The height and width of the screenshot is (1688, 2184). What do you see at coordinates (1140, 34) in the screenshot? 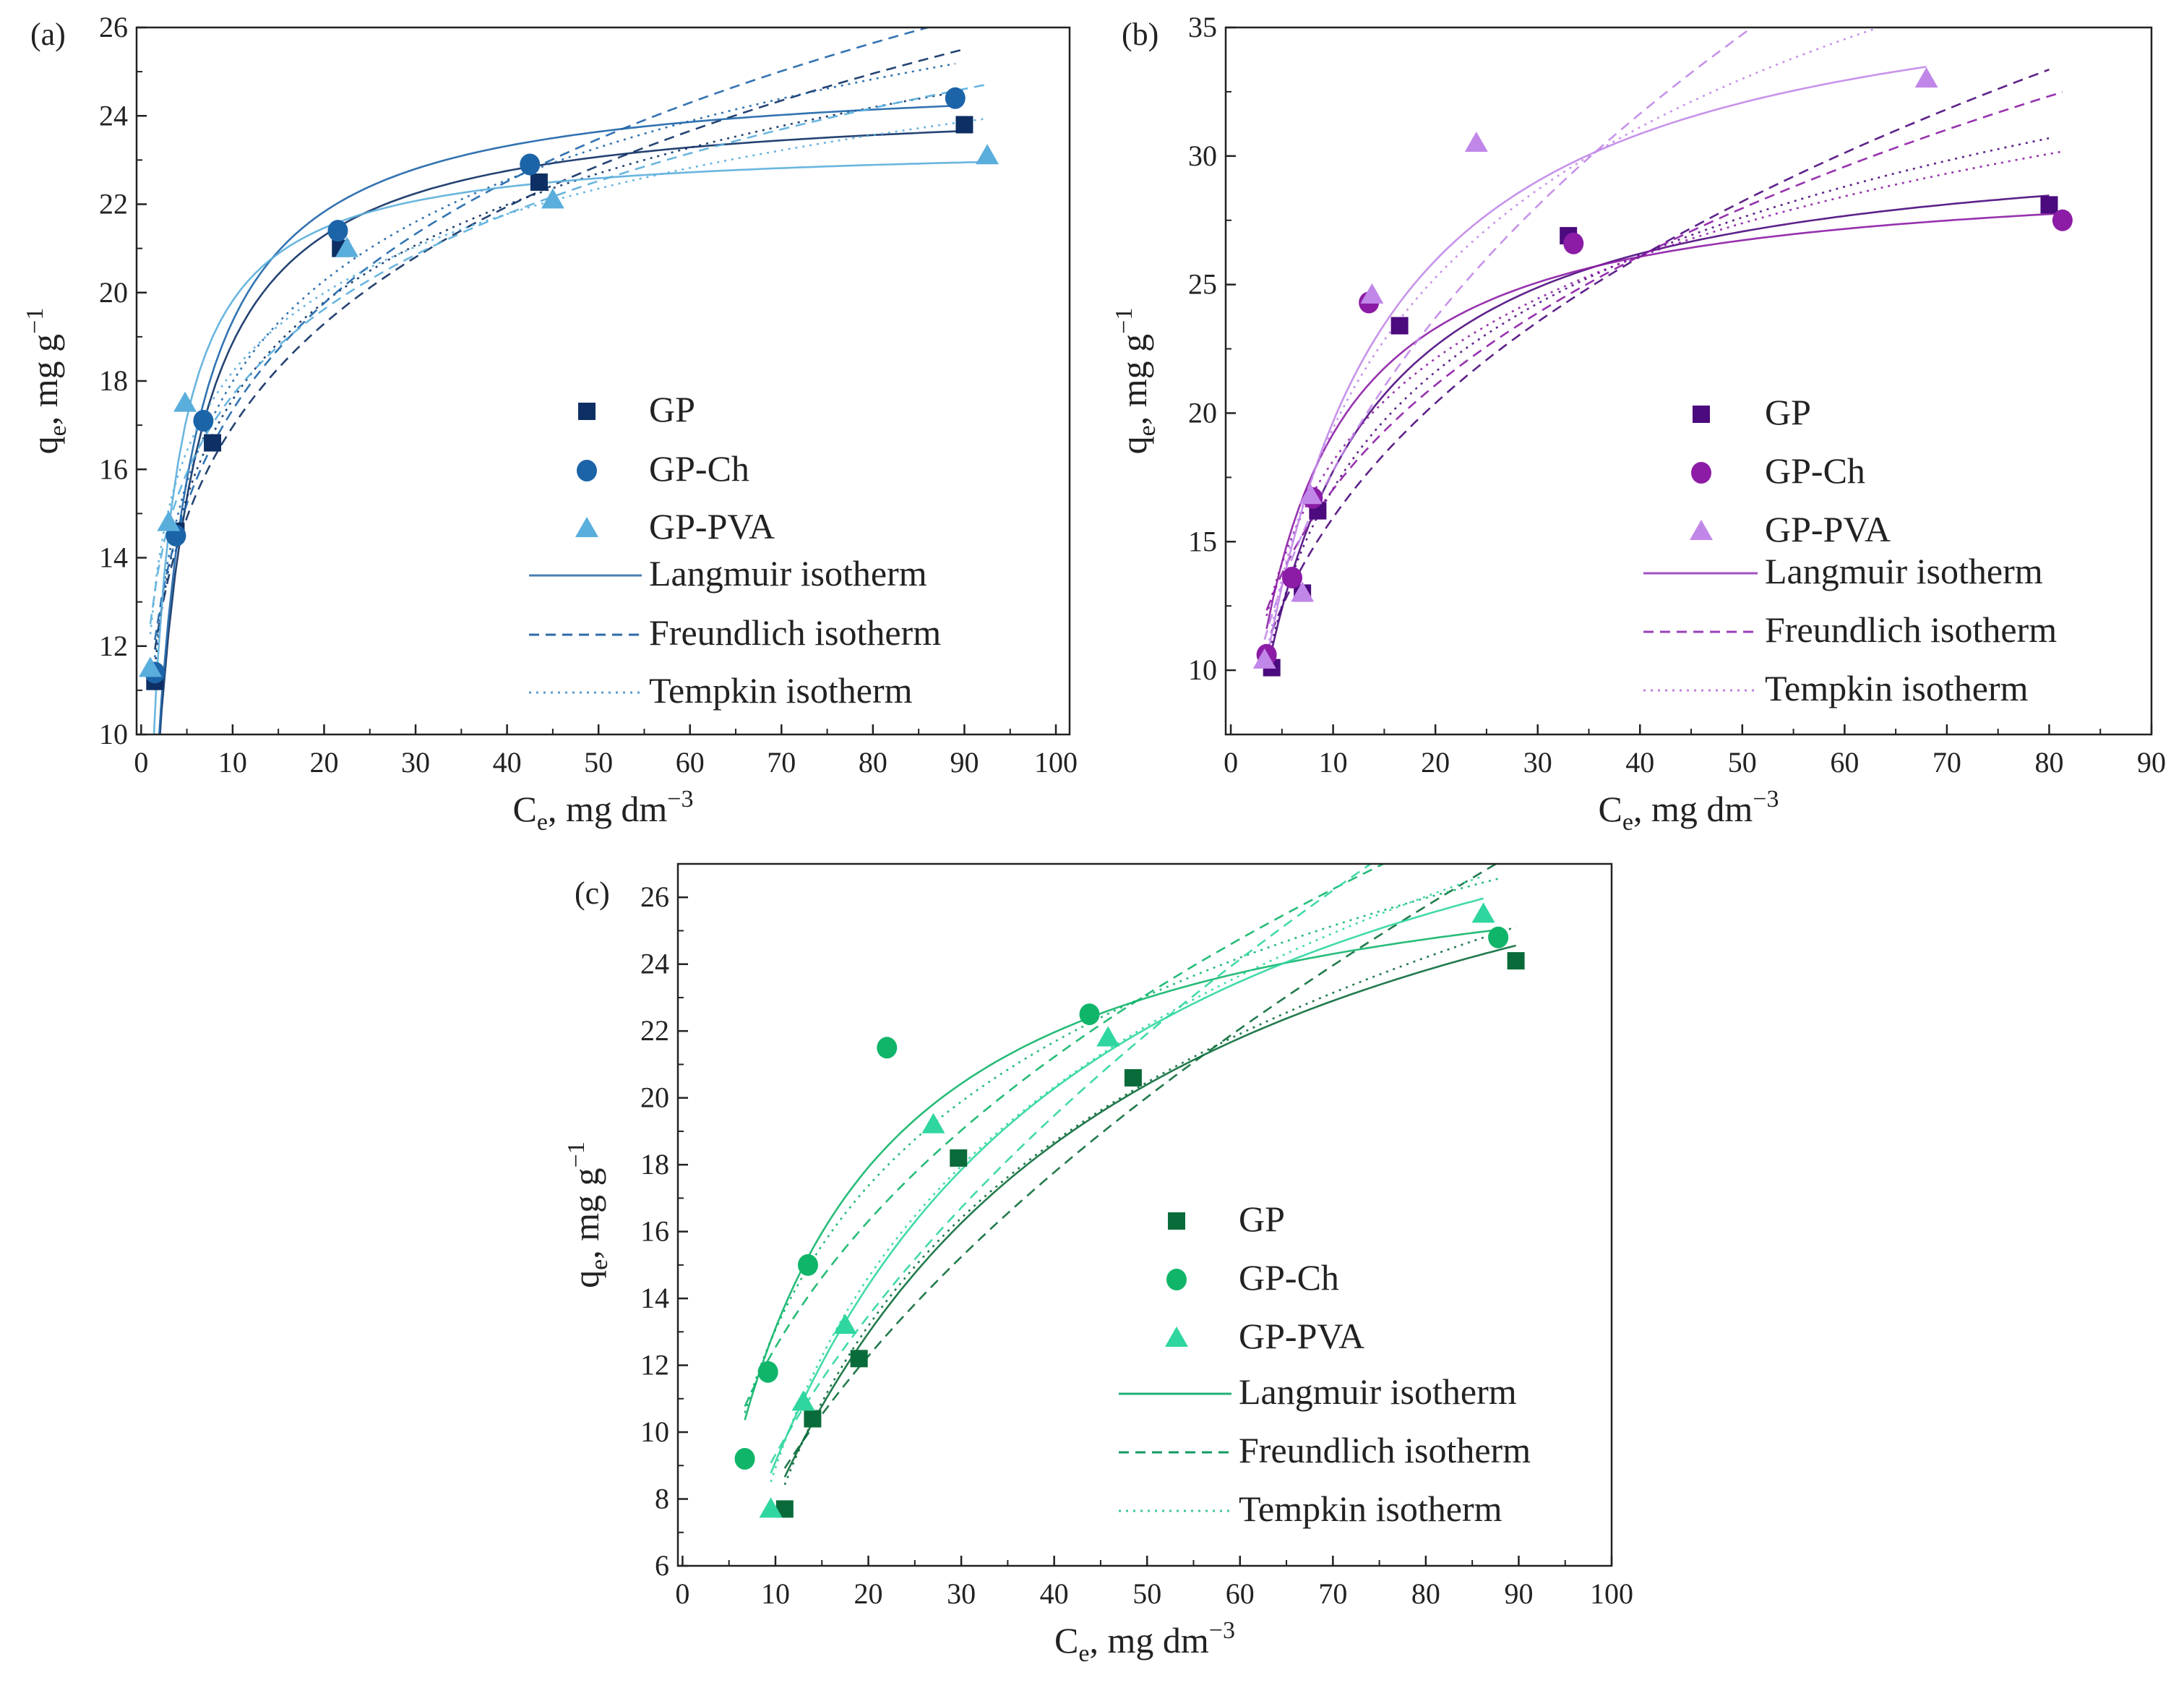
I see `panel-label: (b)` at bounding box center [1140, 34].